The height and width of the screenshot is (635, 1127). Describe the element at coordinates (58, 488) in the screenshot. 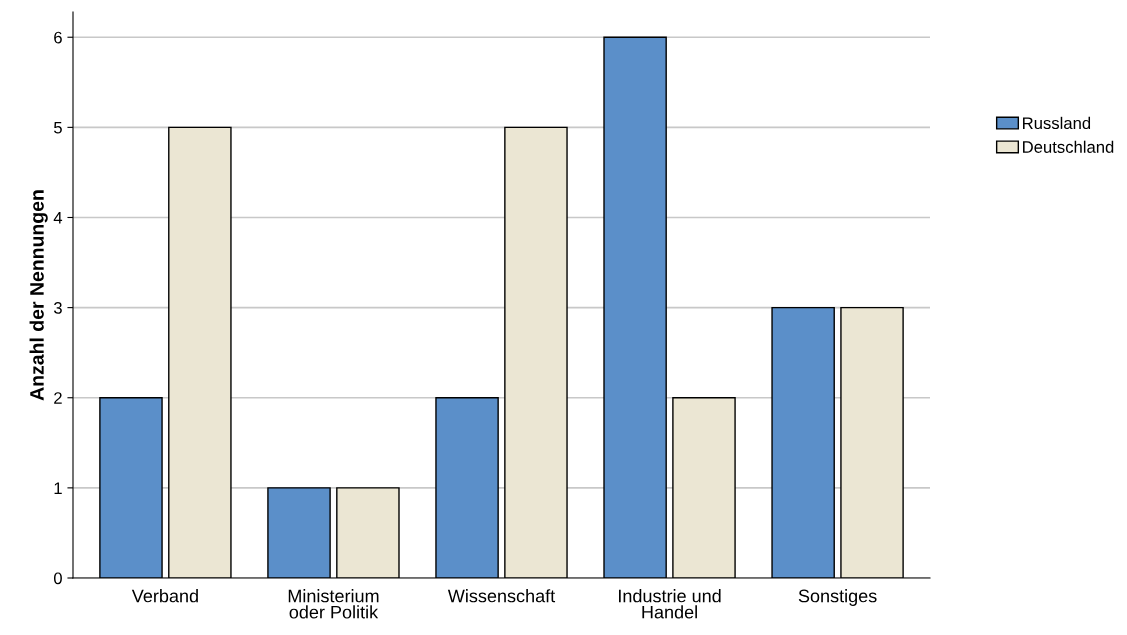

I see `y-tick-label: 1` at that location.